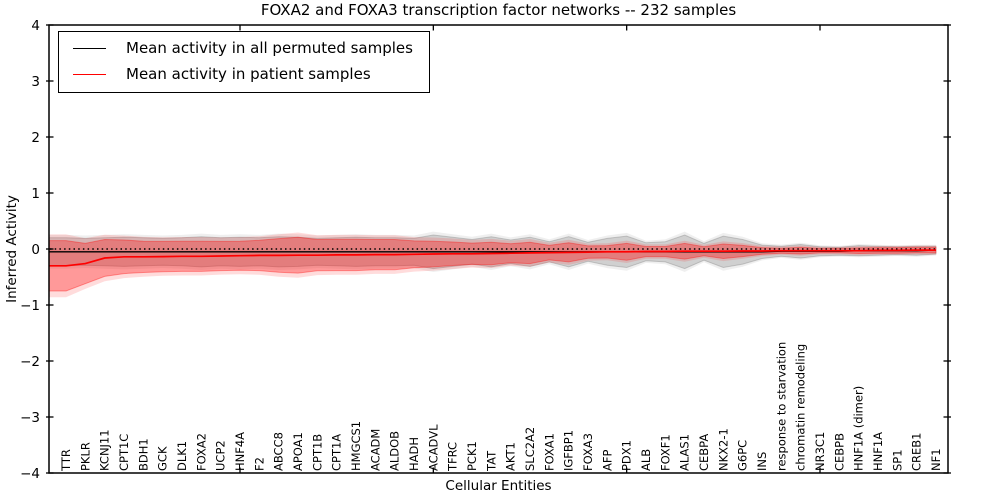 The width and height of the screenshot is (1000, 500). Describe the element at coordinates (35, 138) in the screenshot. I see `y-tick-label: 2` at that location.